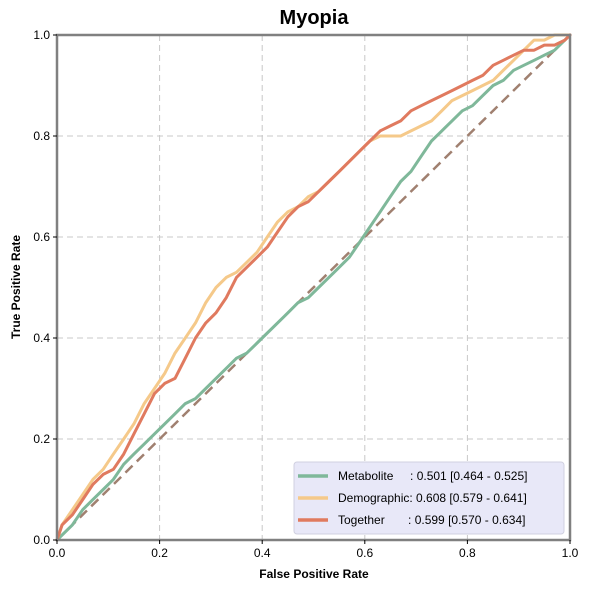  What do you see at coordinates (467, 553) in the screenshot?
I see `x-tick-label: 0.8` at bounding box center [467, 553].